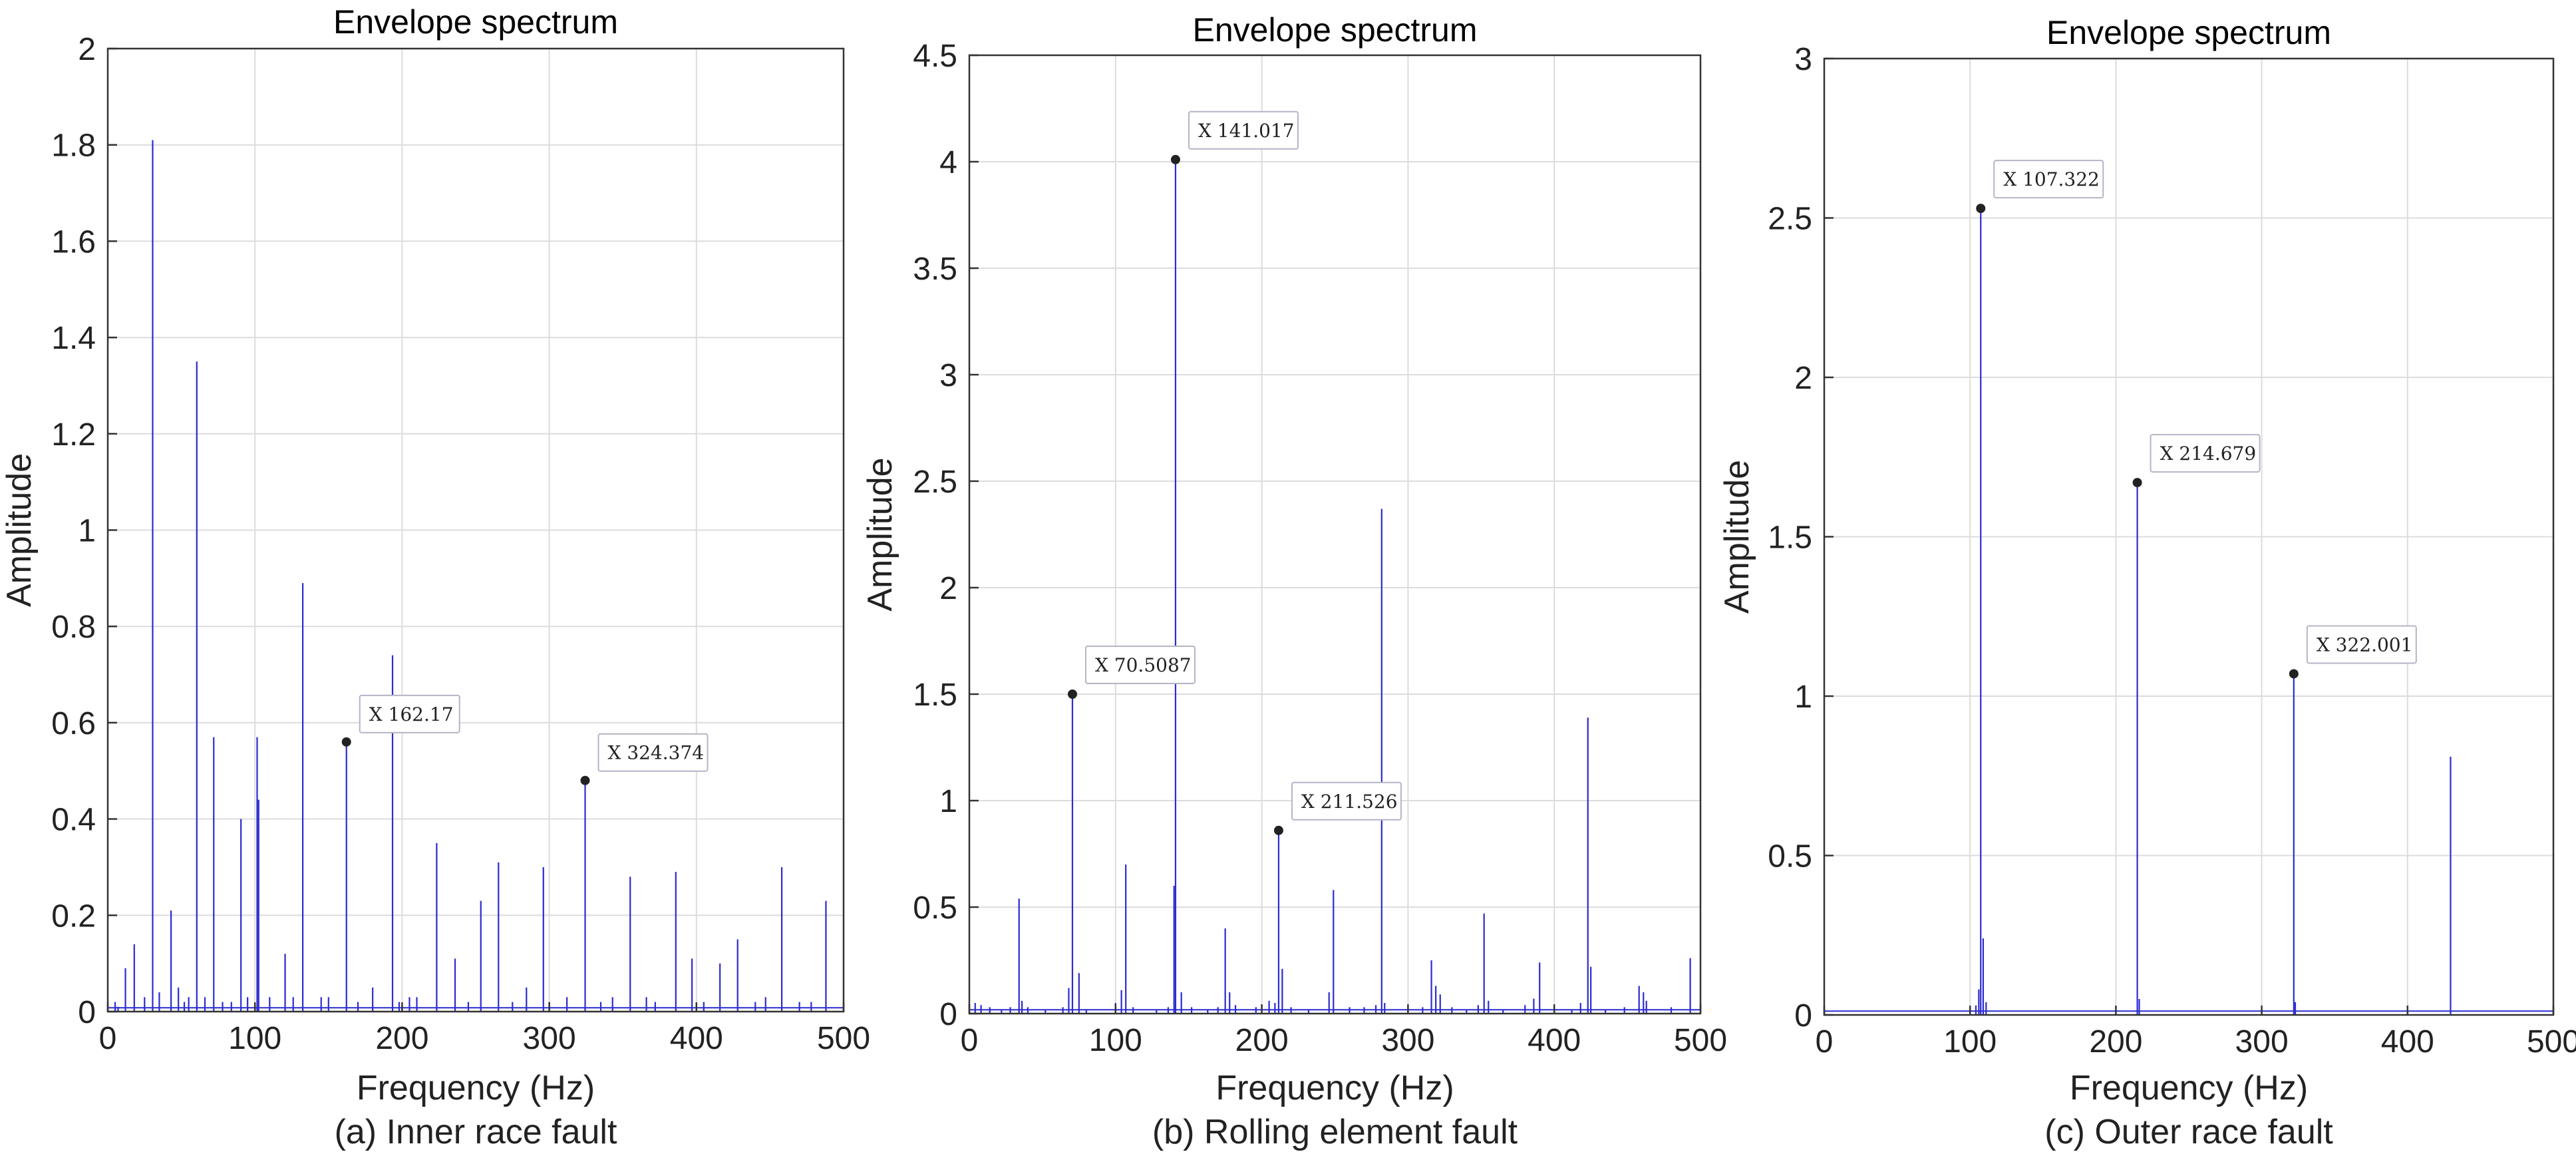 The height and width of the screenshot is (1164, 2576). I want to click on datatip: X 70.5087, so click(1131, 672).